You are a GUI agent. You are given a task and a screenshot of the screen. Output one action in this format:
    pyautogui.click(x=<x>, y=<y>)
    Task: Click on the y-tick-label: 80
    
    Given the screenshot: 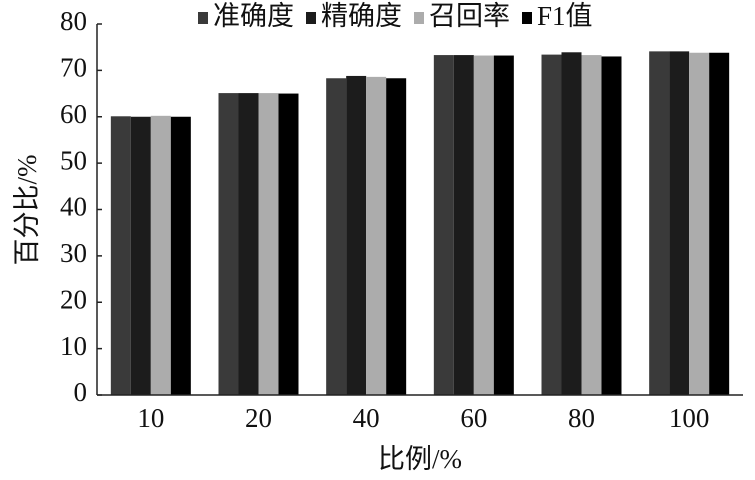 What is the action you would take?
    pyautogui.click(x=73, y=21)
    